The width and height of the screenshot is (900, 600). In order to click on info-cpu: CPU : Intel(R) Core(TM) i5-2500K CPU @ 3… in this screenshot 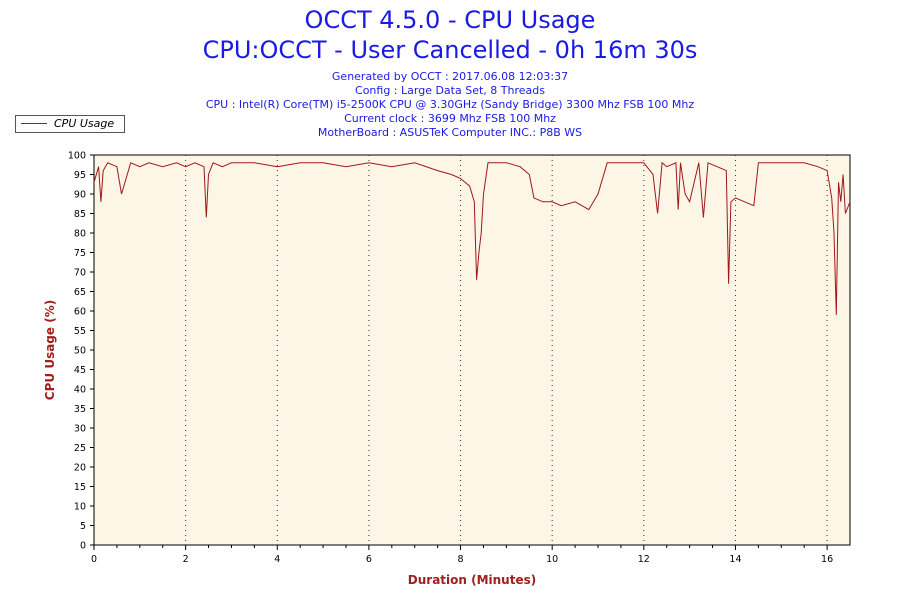, I will do `click(450, 104)`.